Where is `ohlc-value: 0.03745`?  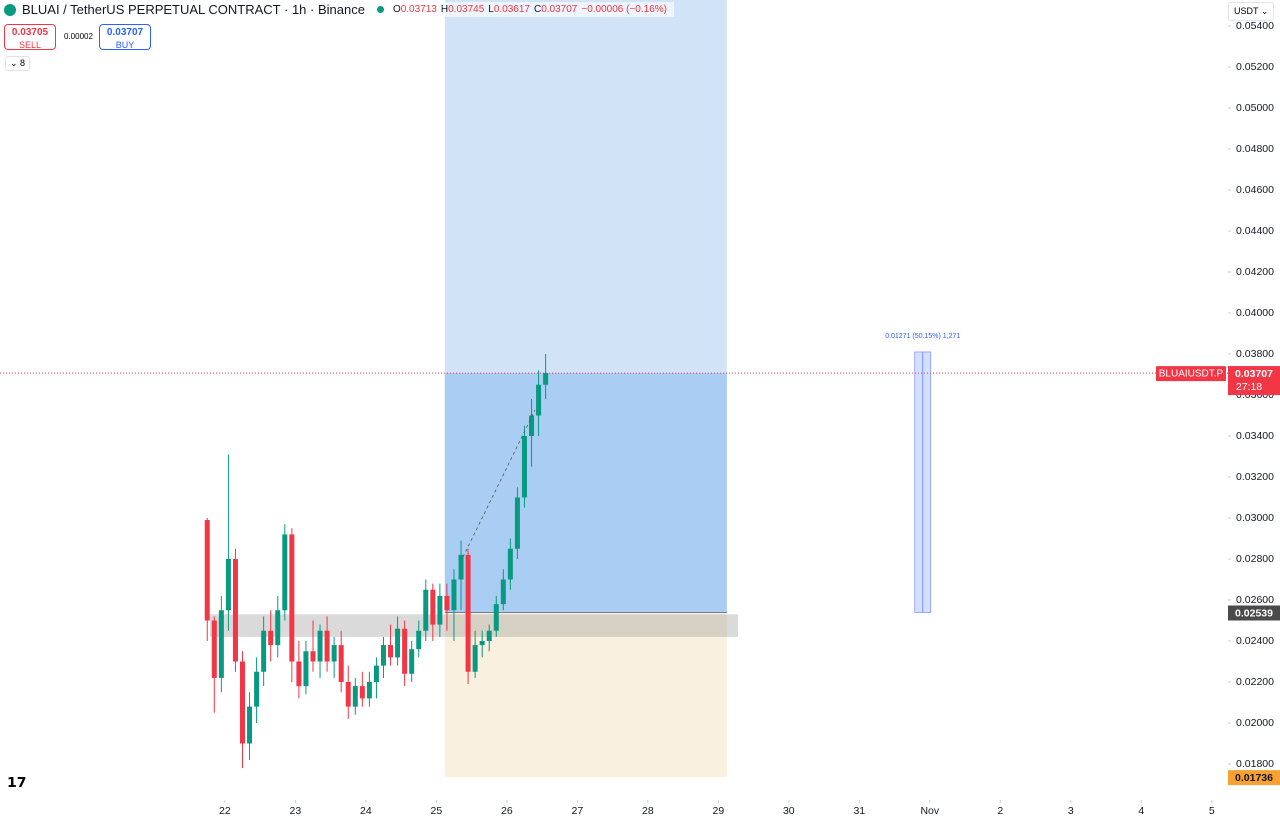
ohlc-value: 0.03745 is located at coordinates (466, 9).